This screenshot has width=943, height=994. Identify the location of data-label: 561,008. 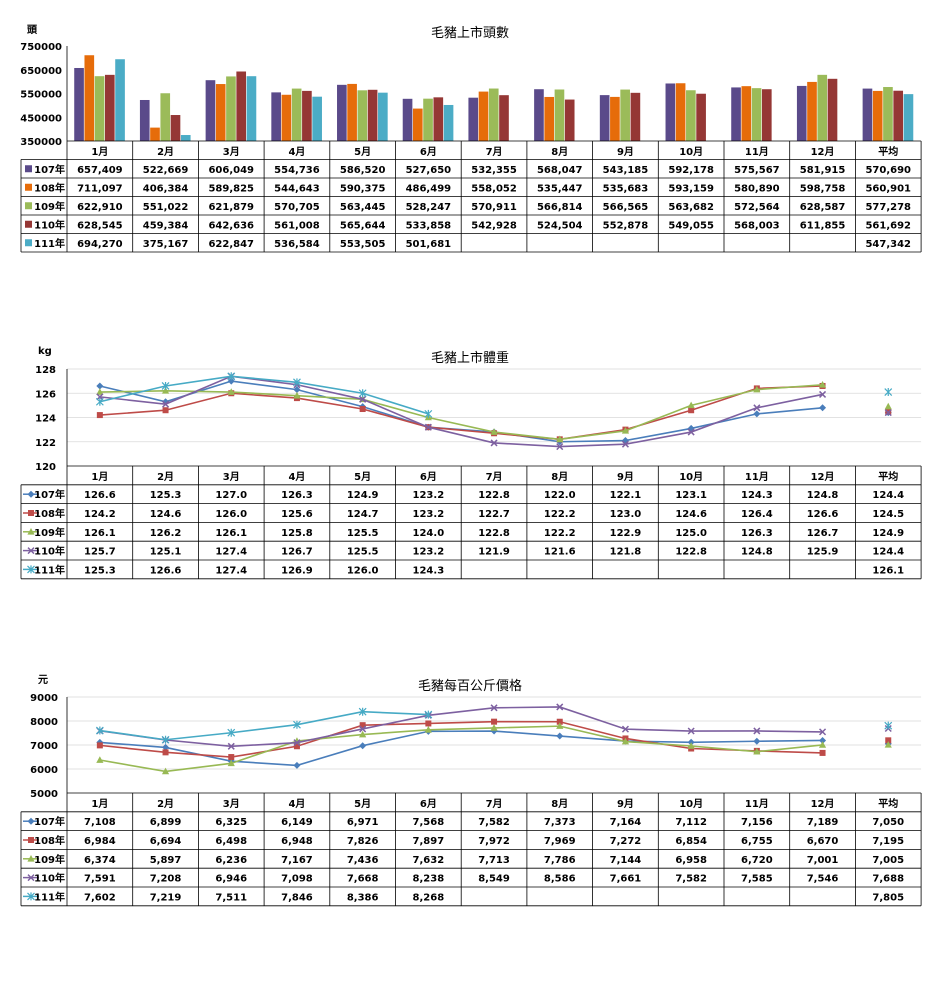
(297, 225).